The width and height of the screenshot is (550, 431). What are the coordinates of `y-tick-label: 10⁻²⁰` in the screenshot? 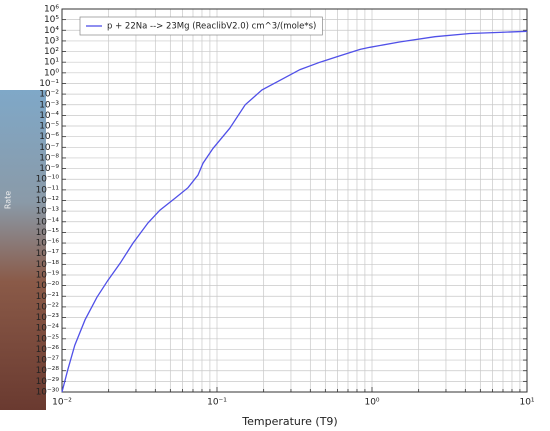 It's located at (48, 286).